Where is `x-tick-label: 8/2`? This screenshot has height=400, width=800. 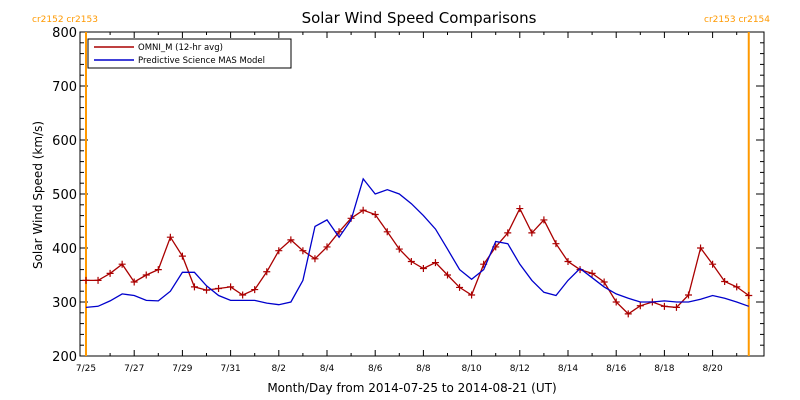 x-tick-label: 8/2 is located at coordinates (279, 369).